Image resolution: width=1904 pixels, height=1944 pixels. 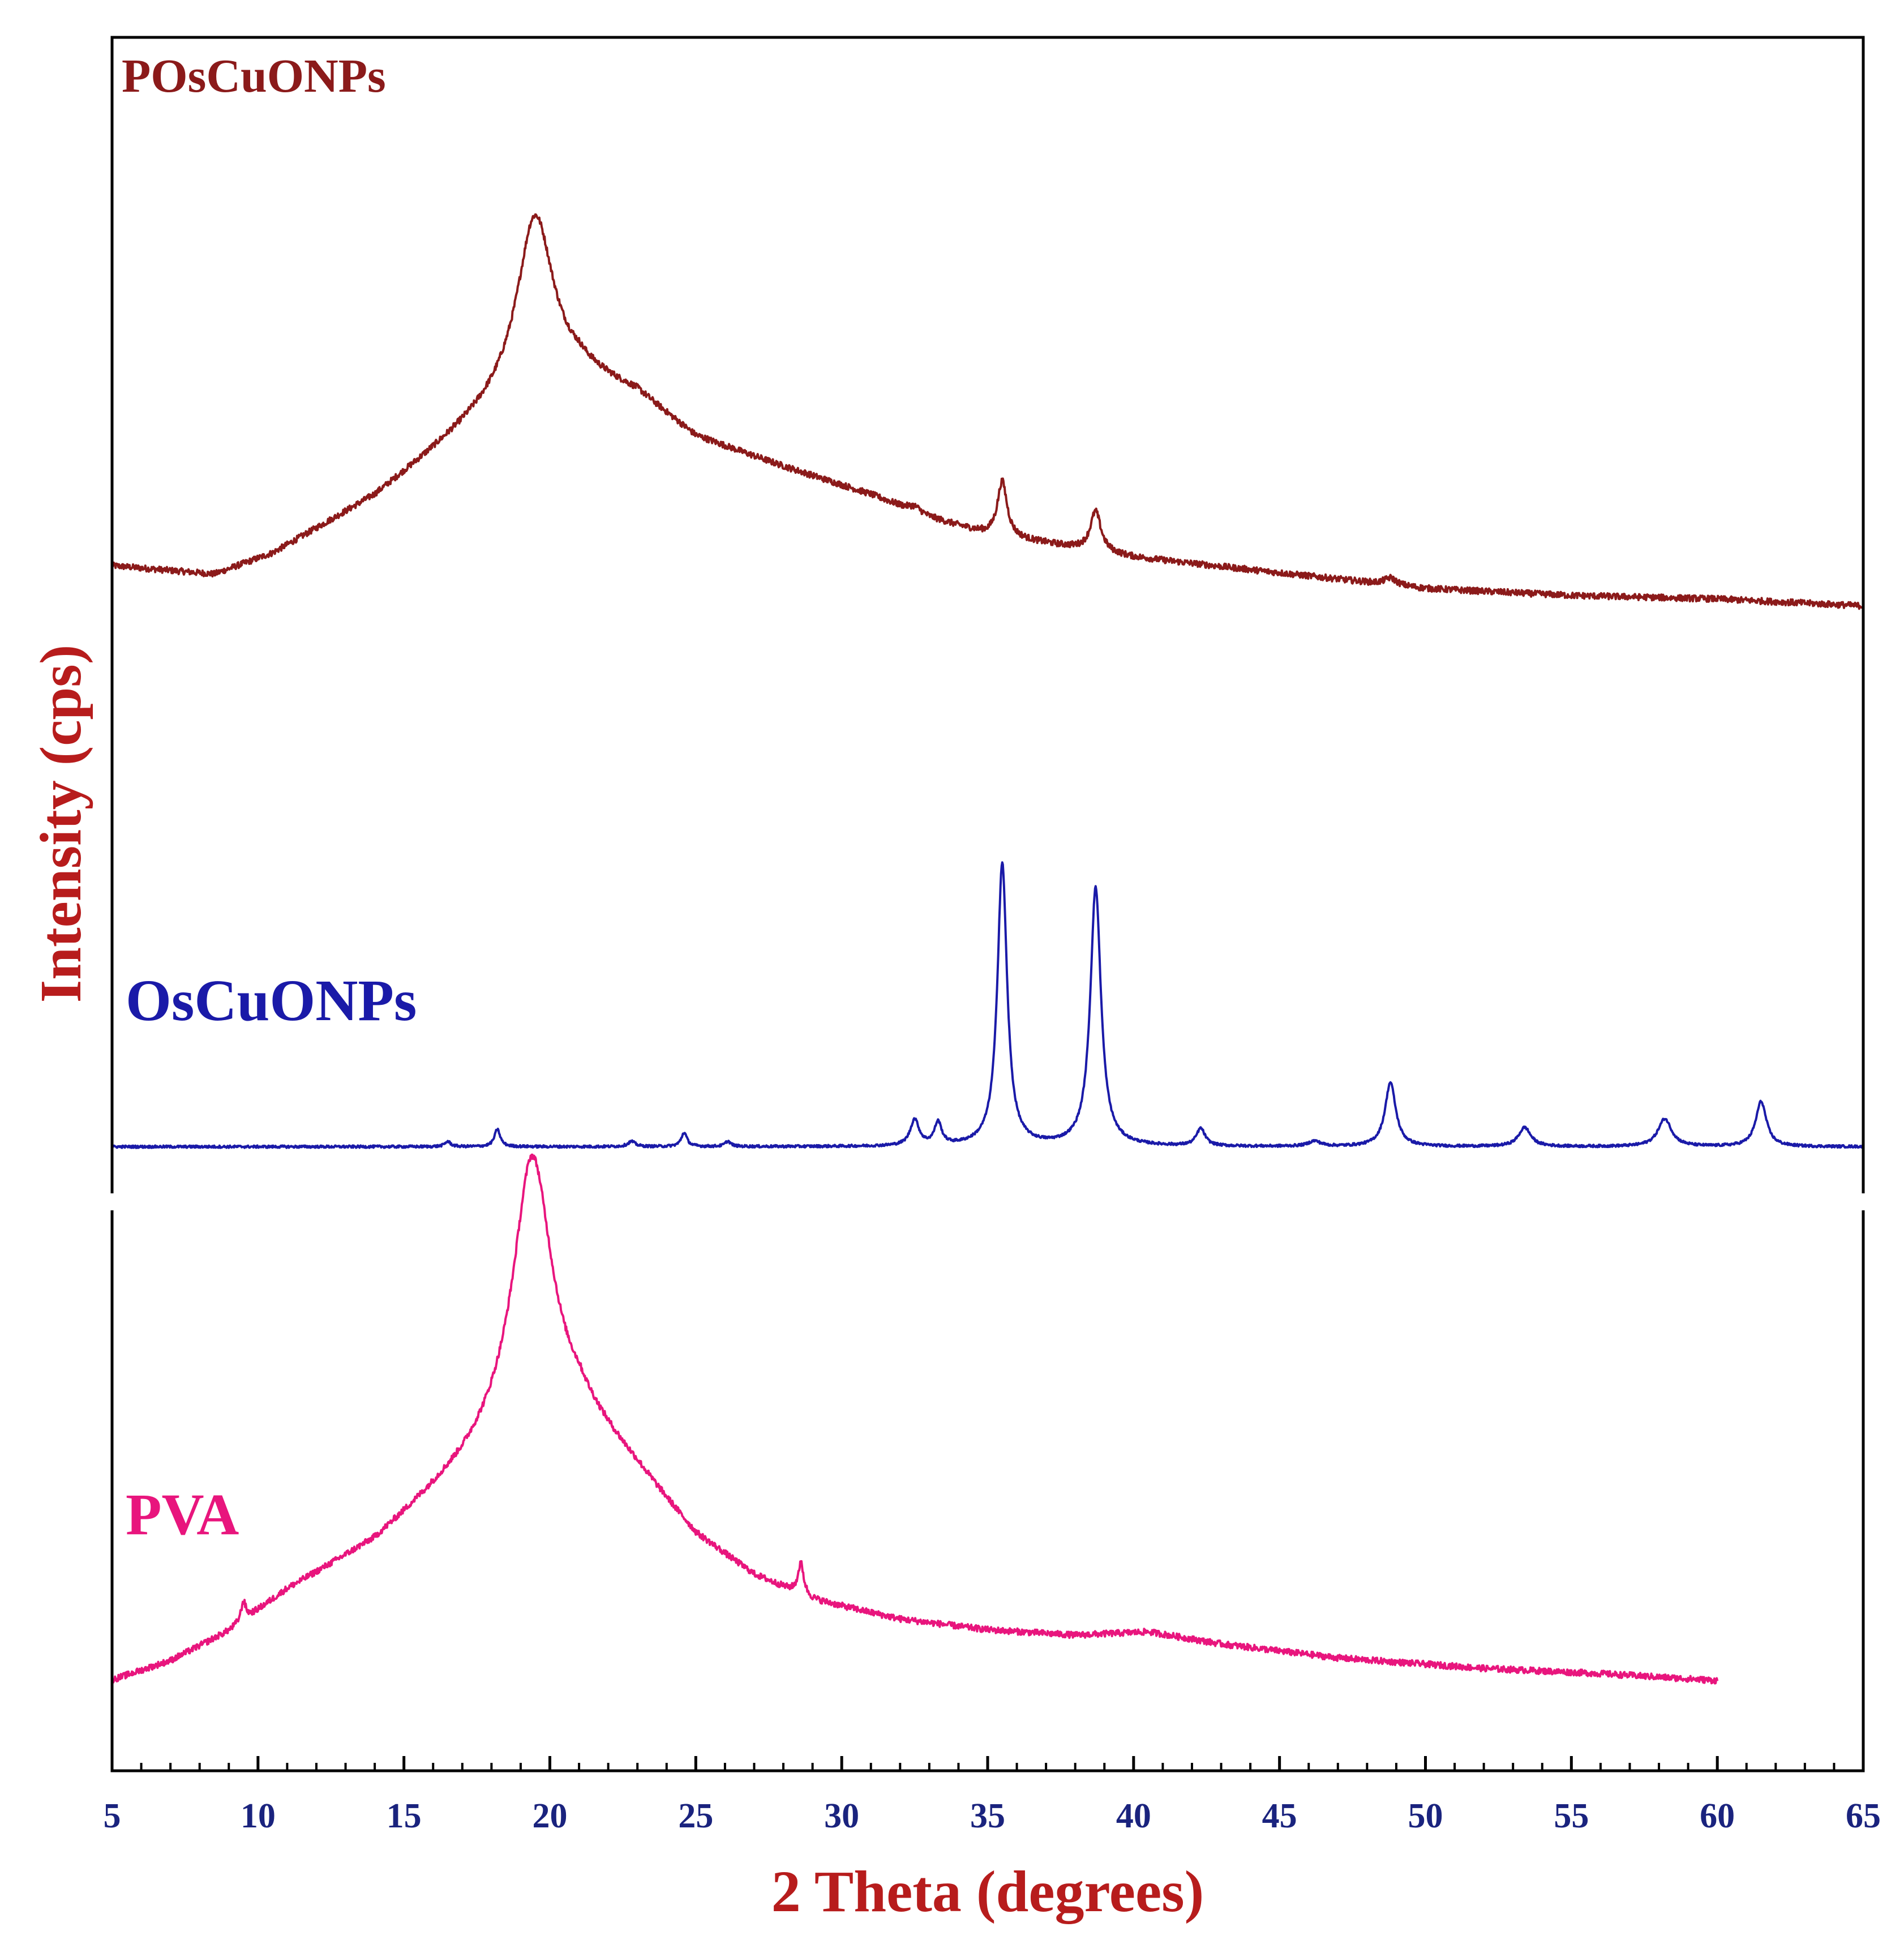 What do you see at coordinates (695, 1816) in the screenshot?
I see `x-tick-label: 25` at bounding box center [695, 1816].